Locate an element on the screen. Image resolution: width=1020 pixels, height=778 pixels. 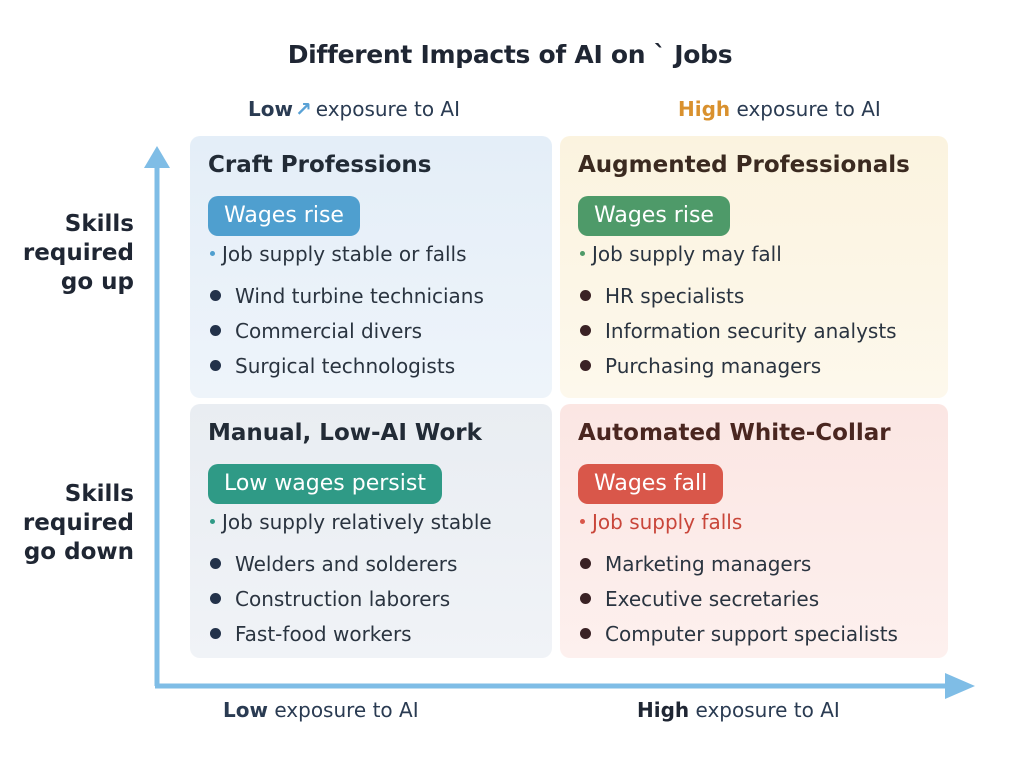
list-item: Information security analysts is located at coordinates (738, 334).